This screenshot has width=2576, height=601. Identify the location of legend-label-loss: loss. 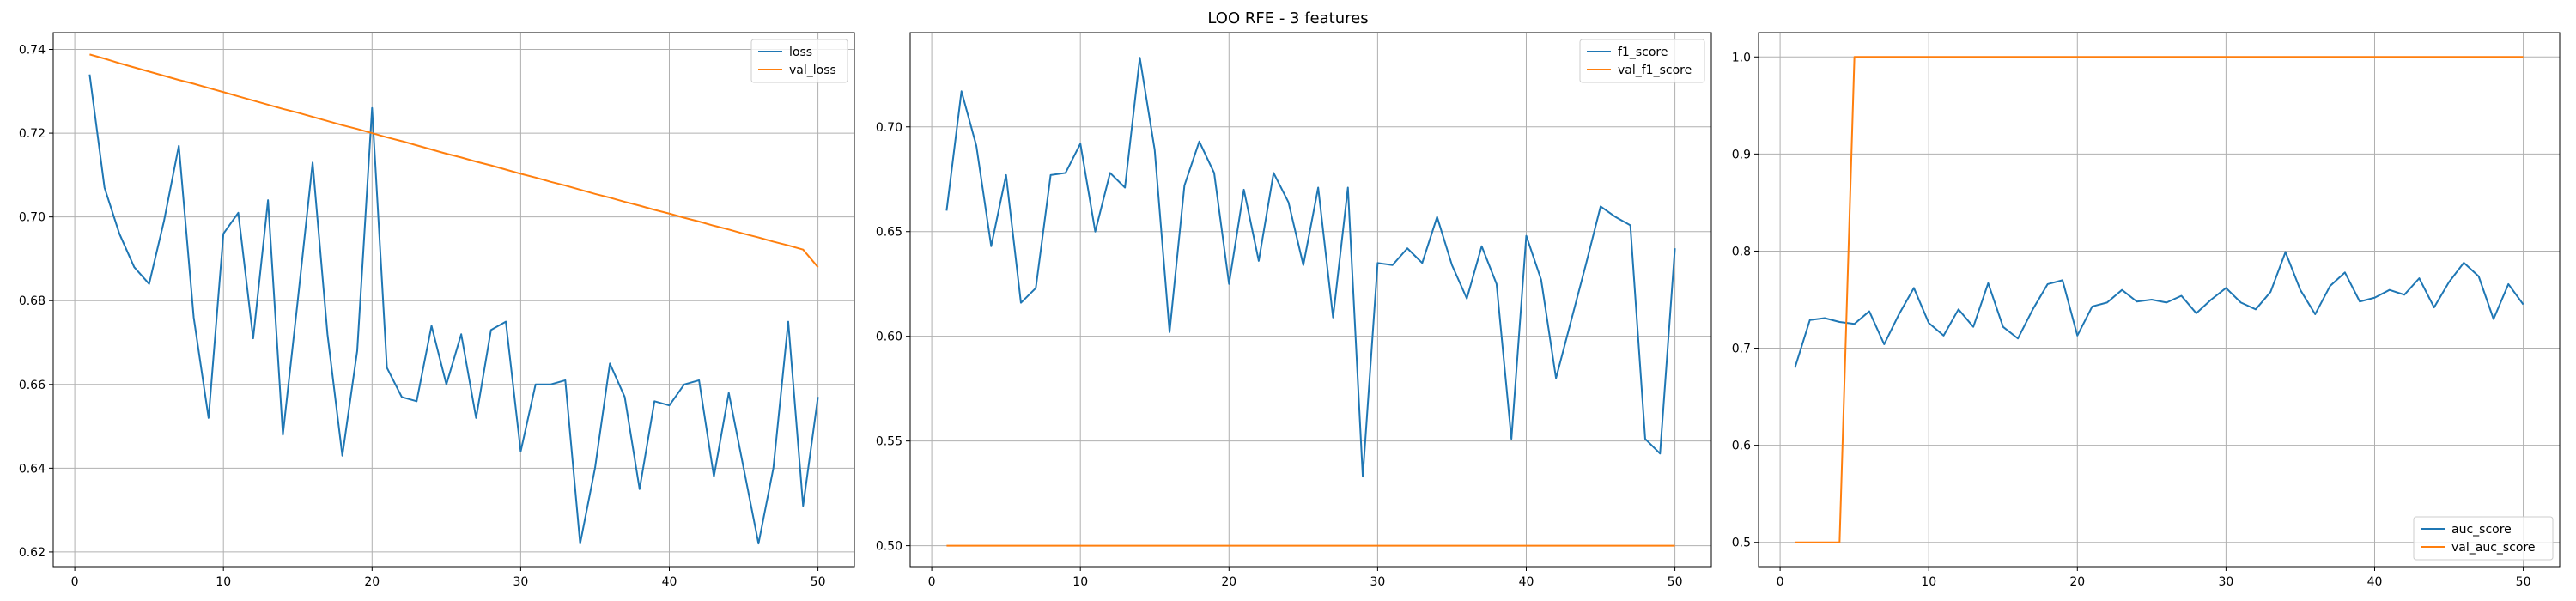
(801, 52).